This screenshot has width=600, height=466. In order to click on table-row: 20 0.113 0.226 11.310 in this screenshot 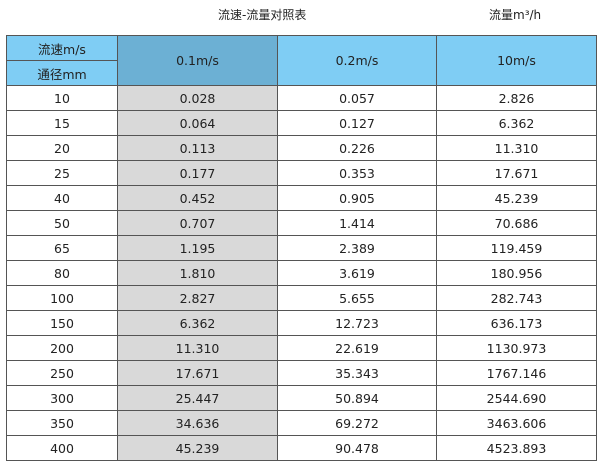, I will do `click(301, 148)`.